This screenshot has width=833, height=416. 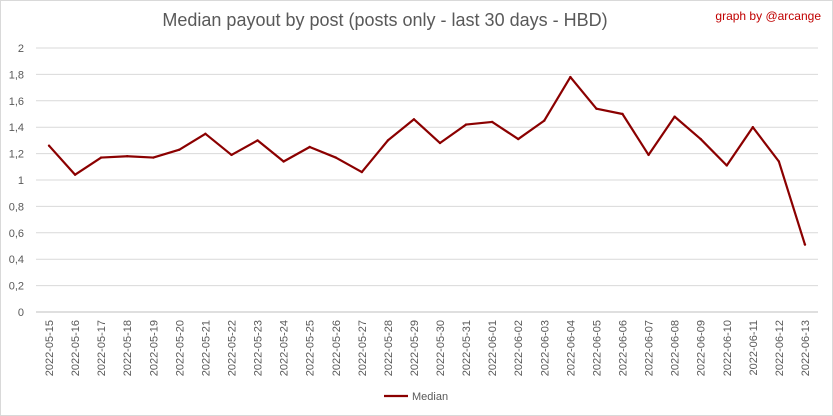 What do you see at coordinates (728, 348) in the screenshot?
I see `x-tick-label: 2022-06-10` at bounding box center [728, 348].